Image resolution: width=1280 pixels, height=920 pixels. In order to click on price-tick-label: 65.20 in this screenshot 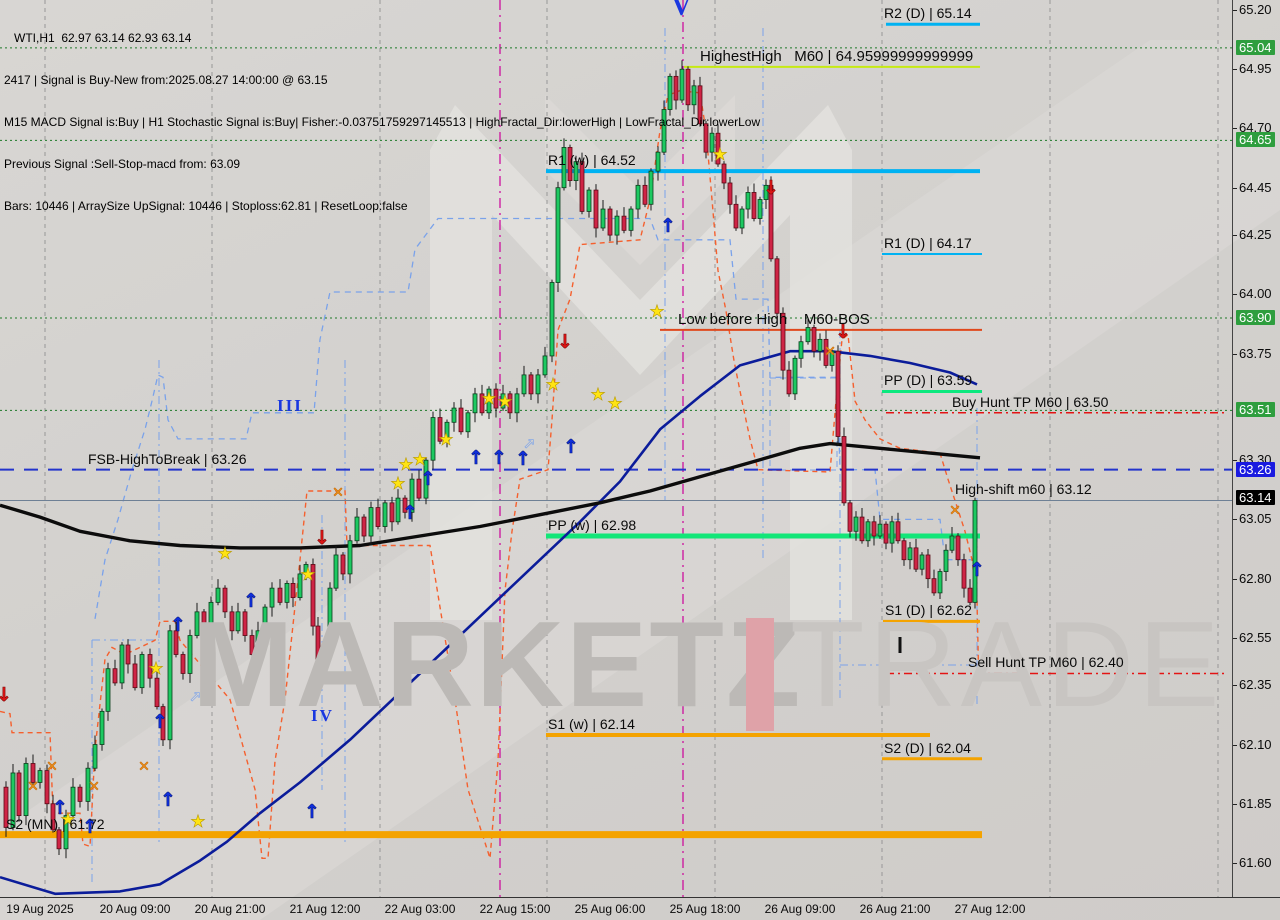, I will do `click(1255, 9)`.